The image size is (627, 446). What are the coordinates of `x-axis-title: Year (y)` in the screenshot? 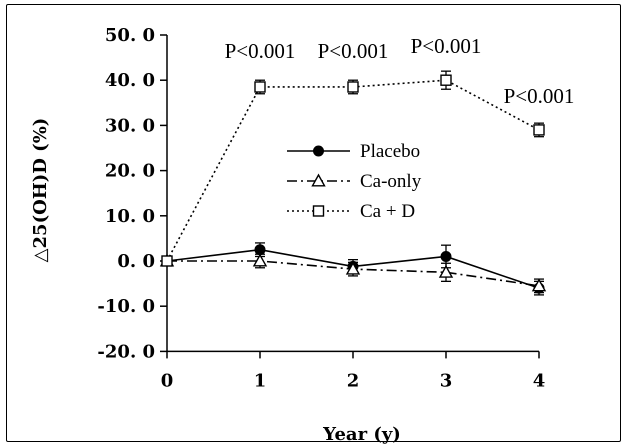 It's located at (361, 434).